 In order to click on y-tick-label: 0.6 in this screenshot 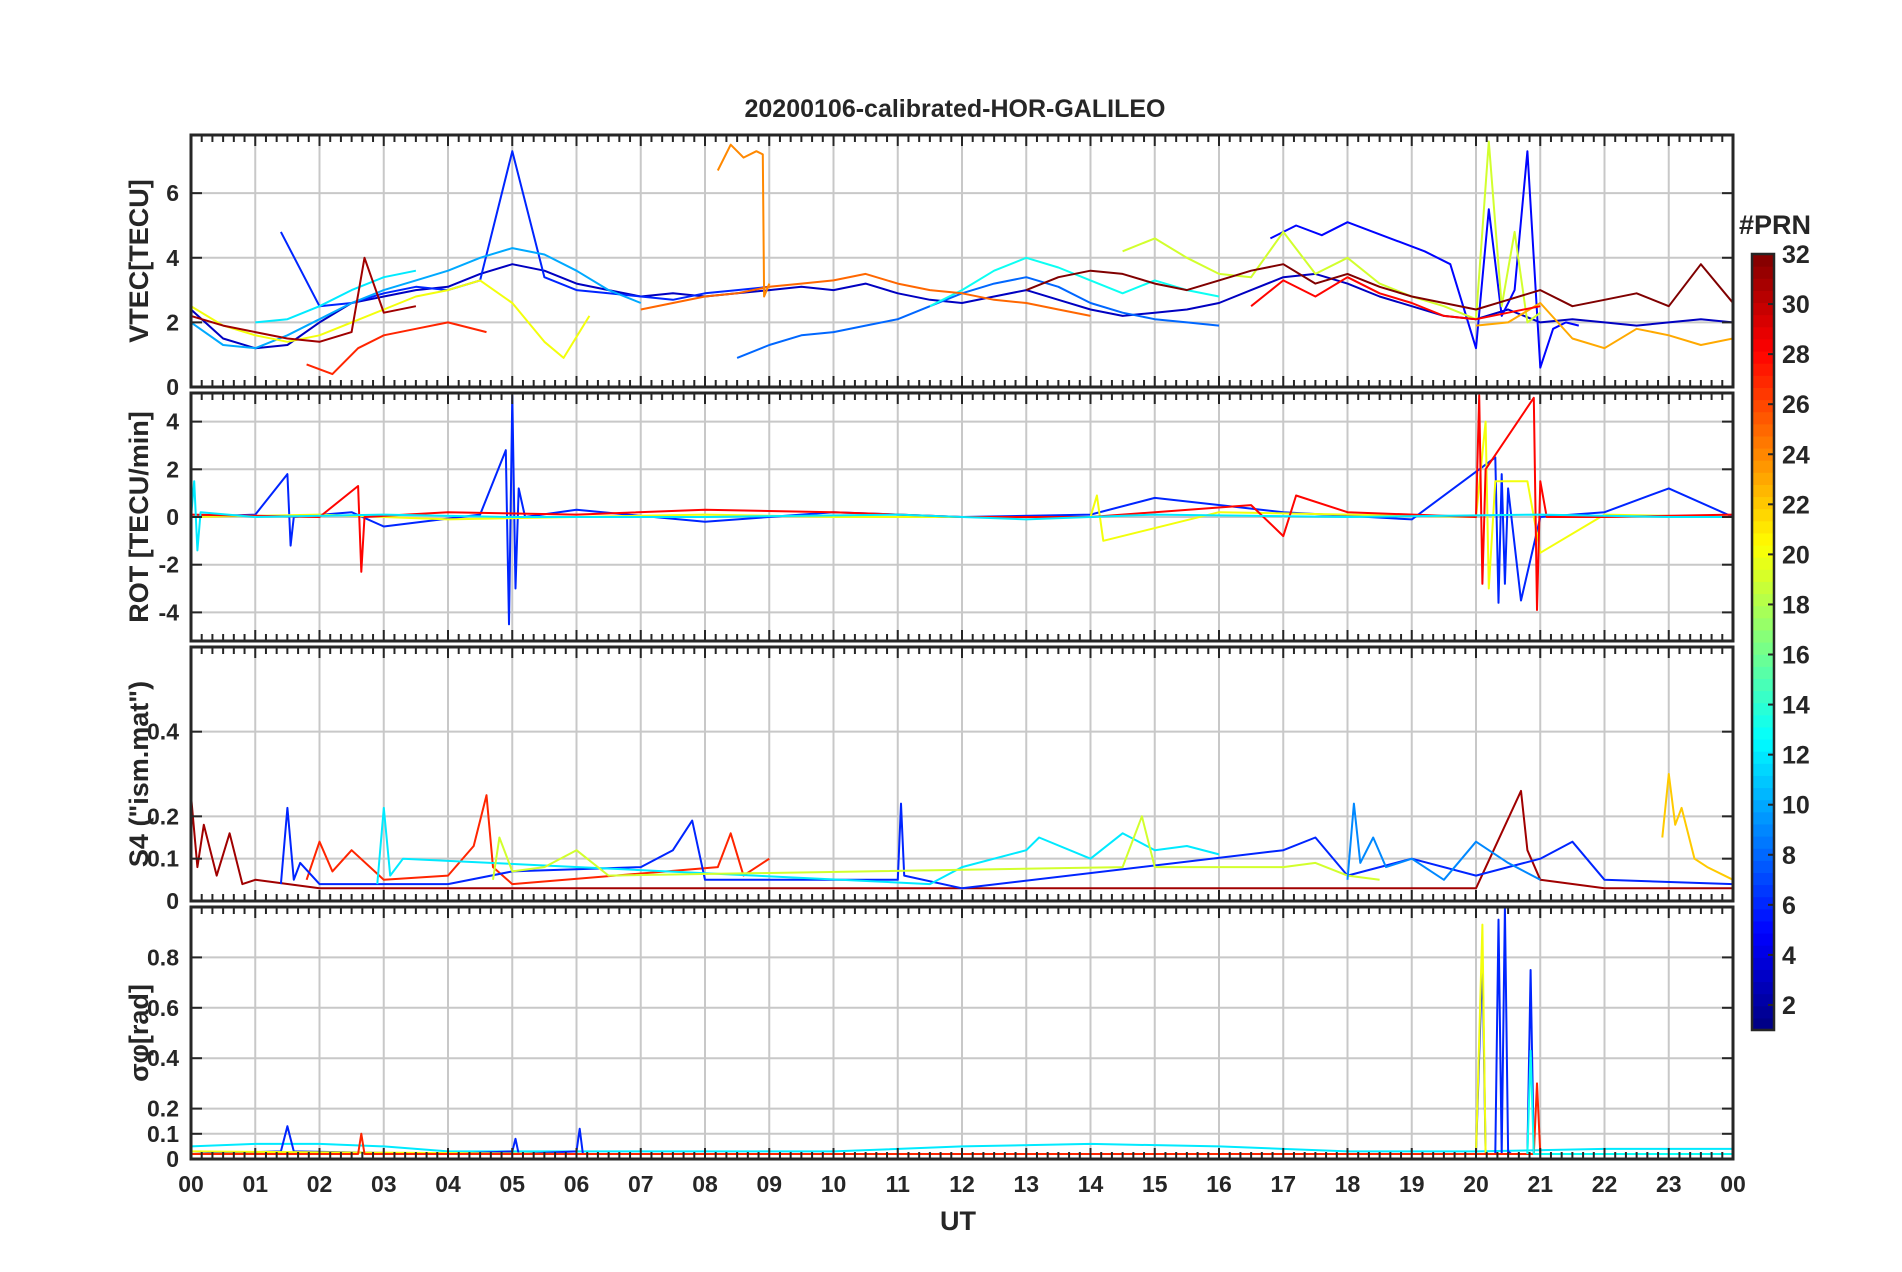, I will do `click(163, 1008)`.